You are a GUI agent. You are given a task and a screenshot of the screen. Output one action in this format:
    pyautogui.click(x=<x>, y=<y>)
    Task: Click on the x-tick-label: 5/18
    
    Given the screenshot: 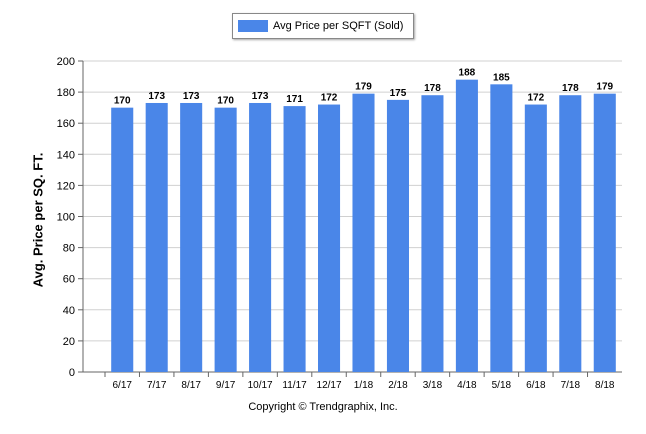 What is the action you would take?
    pyautogui.click(x=502, y=385)
    